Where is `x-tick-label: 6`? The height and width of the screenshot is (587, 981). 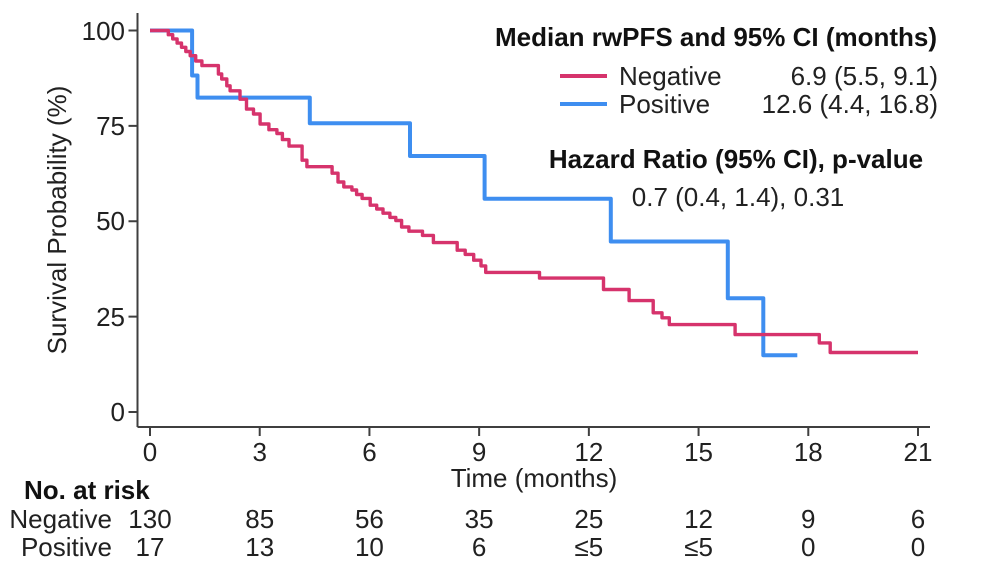
x-tick-label: 6 is located at coordinates (369, 452).